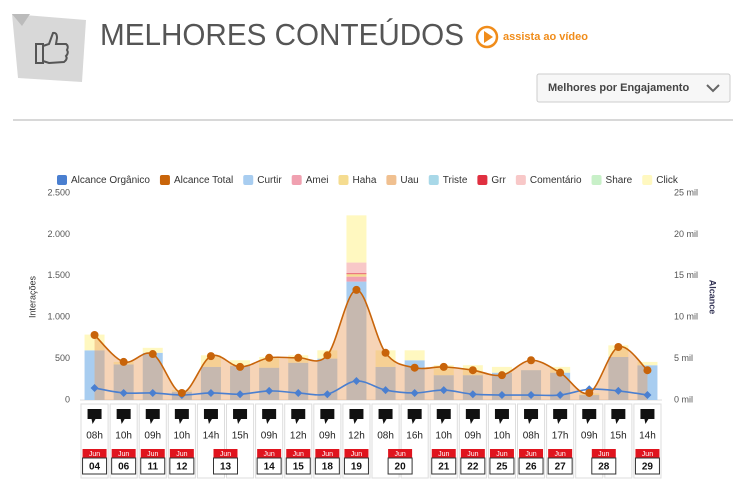  Describe the element at coordinates (182, 467) in the screenshot. I see `date-day: 12` at that location.